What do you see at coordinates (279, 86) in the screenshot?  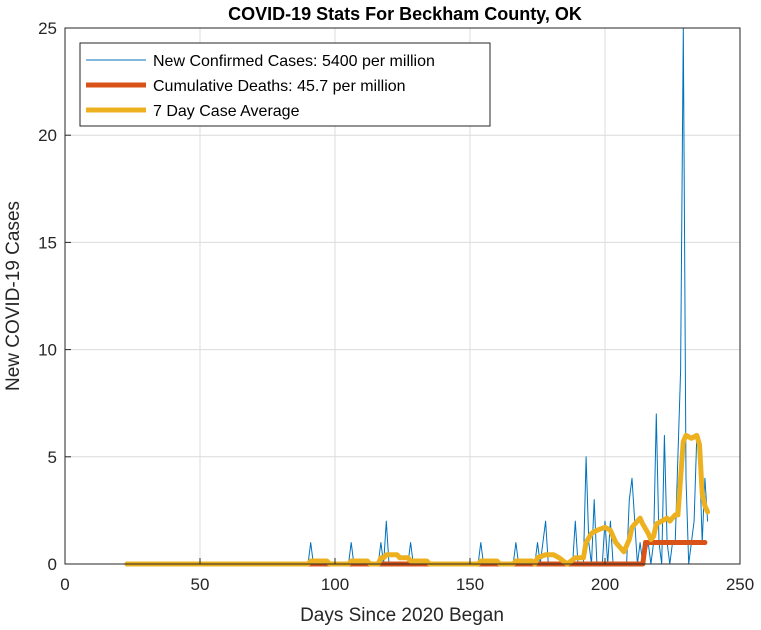 I see `legend-label: Cumulative Deaths: 45.7 per million` at bounding box center [279, 86].